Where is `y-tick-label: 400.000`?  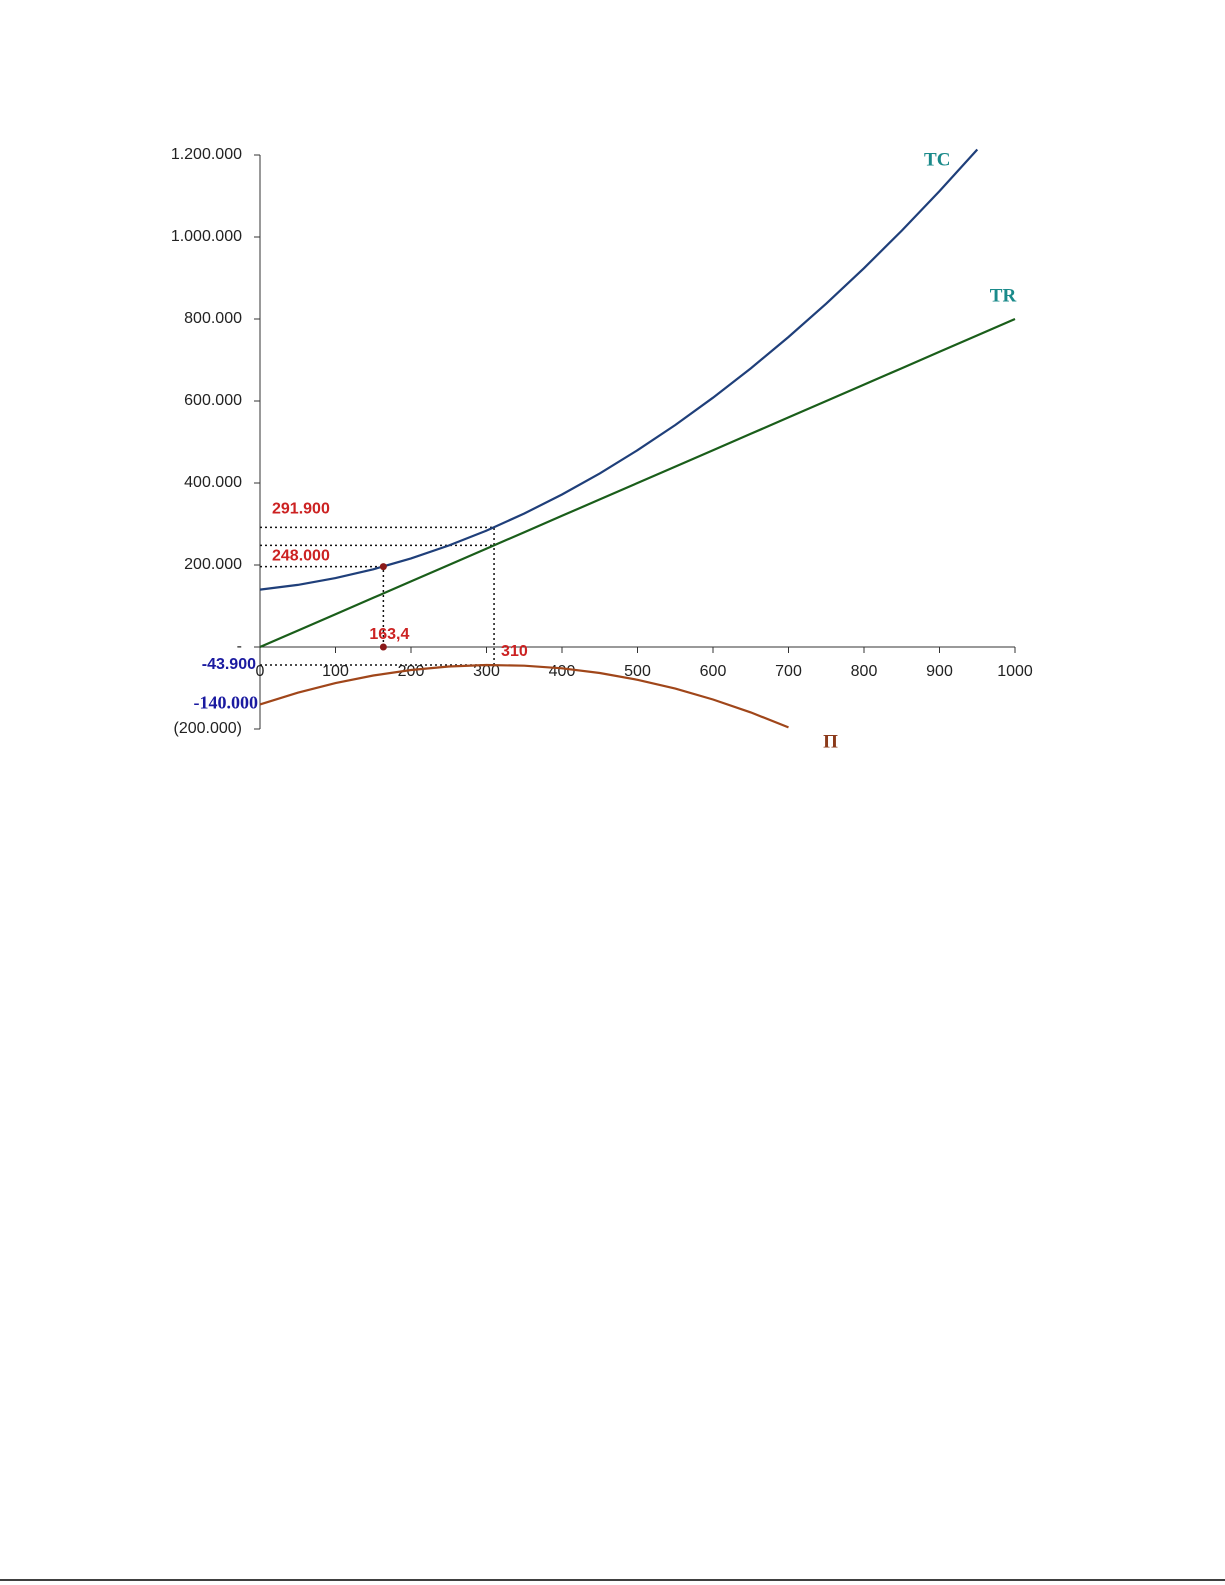
y-tick-label: 400.000 is located at coordinates (213, 482).